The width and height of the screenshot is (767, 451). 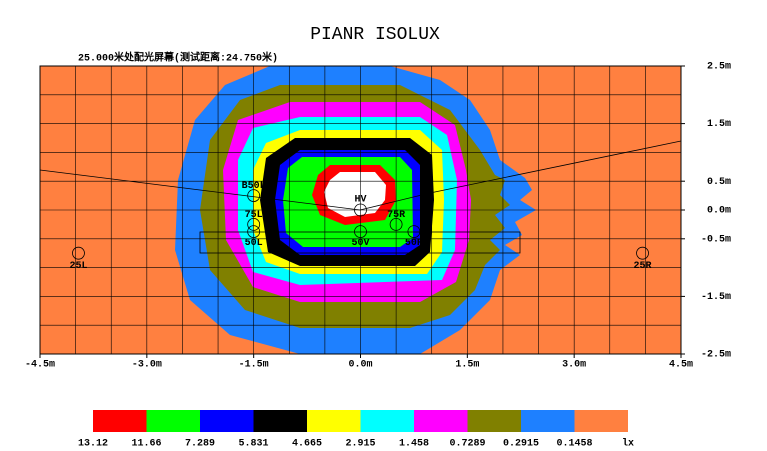 What do you see at coordinates (375, 35) in the screenshot?
I see `chart-title: PIANR ISOLUX` at bounding box center [375, 35].